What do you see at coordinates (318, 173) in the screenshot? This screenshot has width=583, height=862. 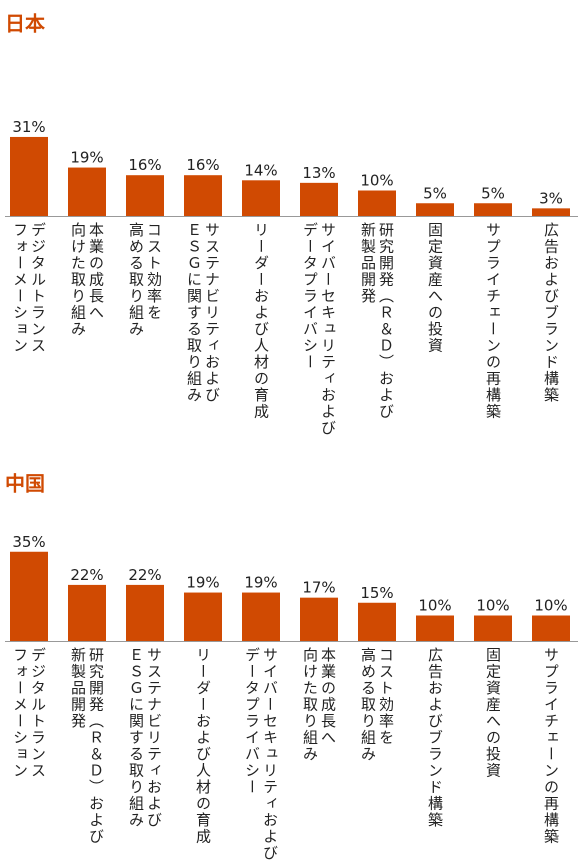 I see `value-label: 13%` at bounding box center [318, 173].